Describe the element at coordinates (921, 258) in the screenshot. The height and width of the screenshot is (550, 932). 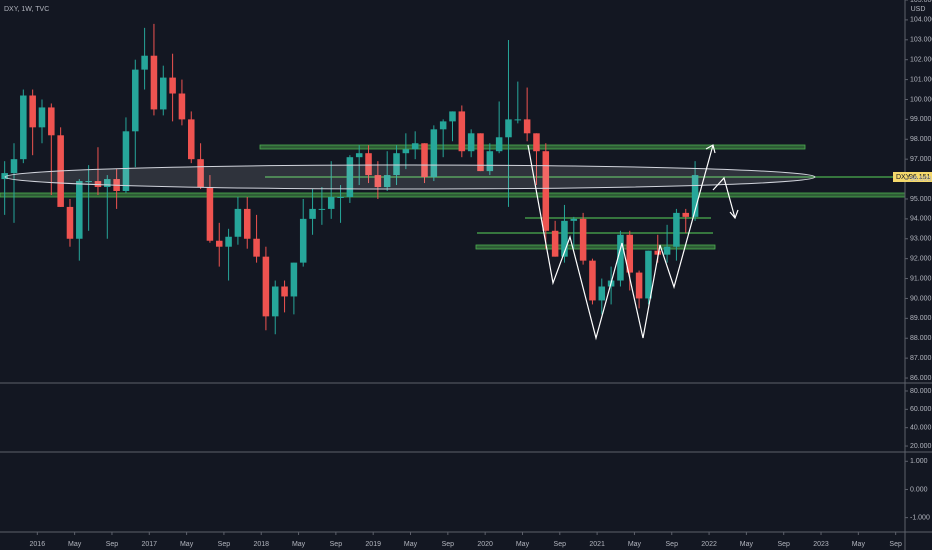
I see `y-tick-label: 92.000` at that location.